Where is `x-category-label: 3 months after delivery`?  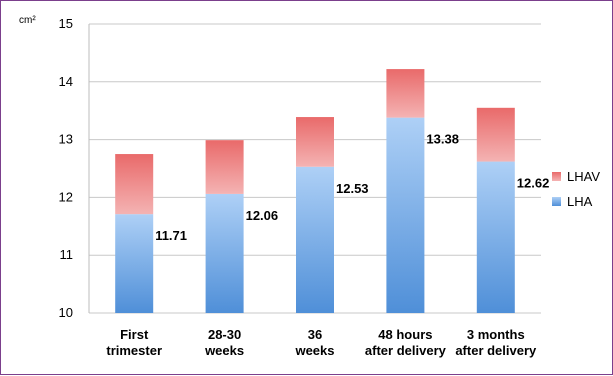
x-category-label: 3 months after delivery is located at coordinates (496, 342).